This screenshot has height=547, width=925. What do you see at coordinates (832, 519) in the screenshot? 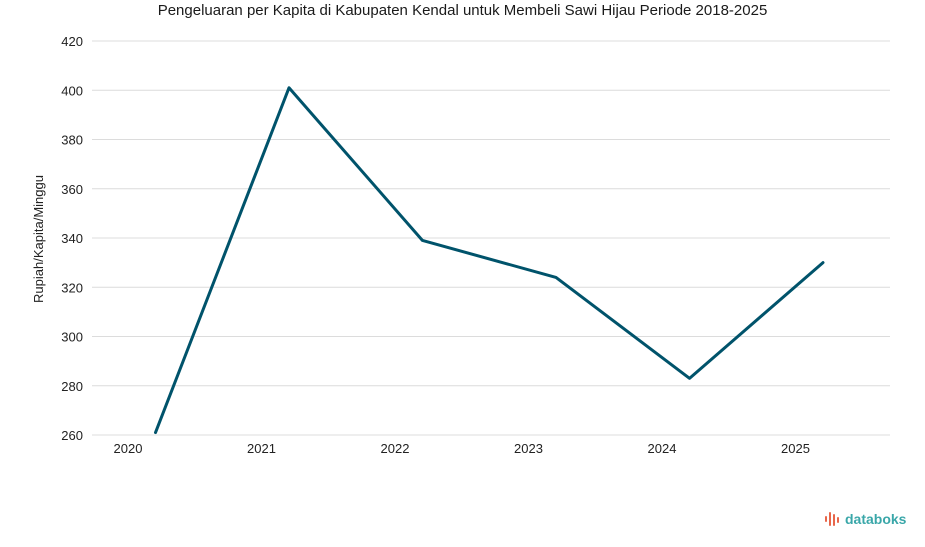
I see `databoks-logo-icon` at bounding box center [832, 519].